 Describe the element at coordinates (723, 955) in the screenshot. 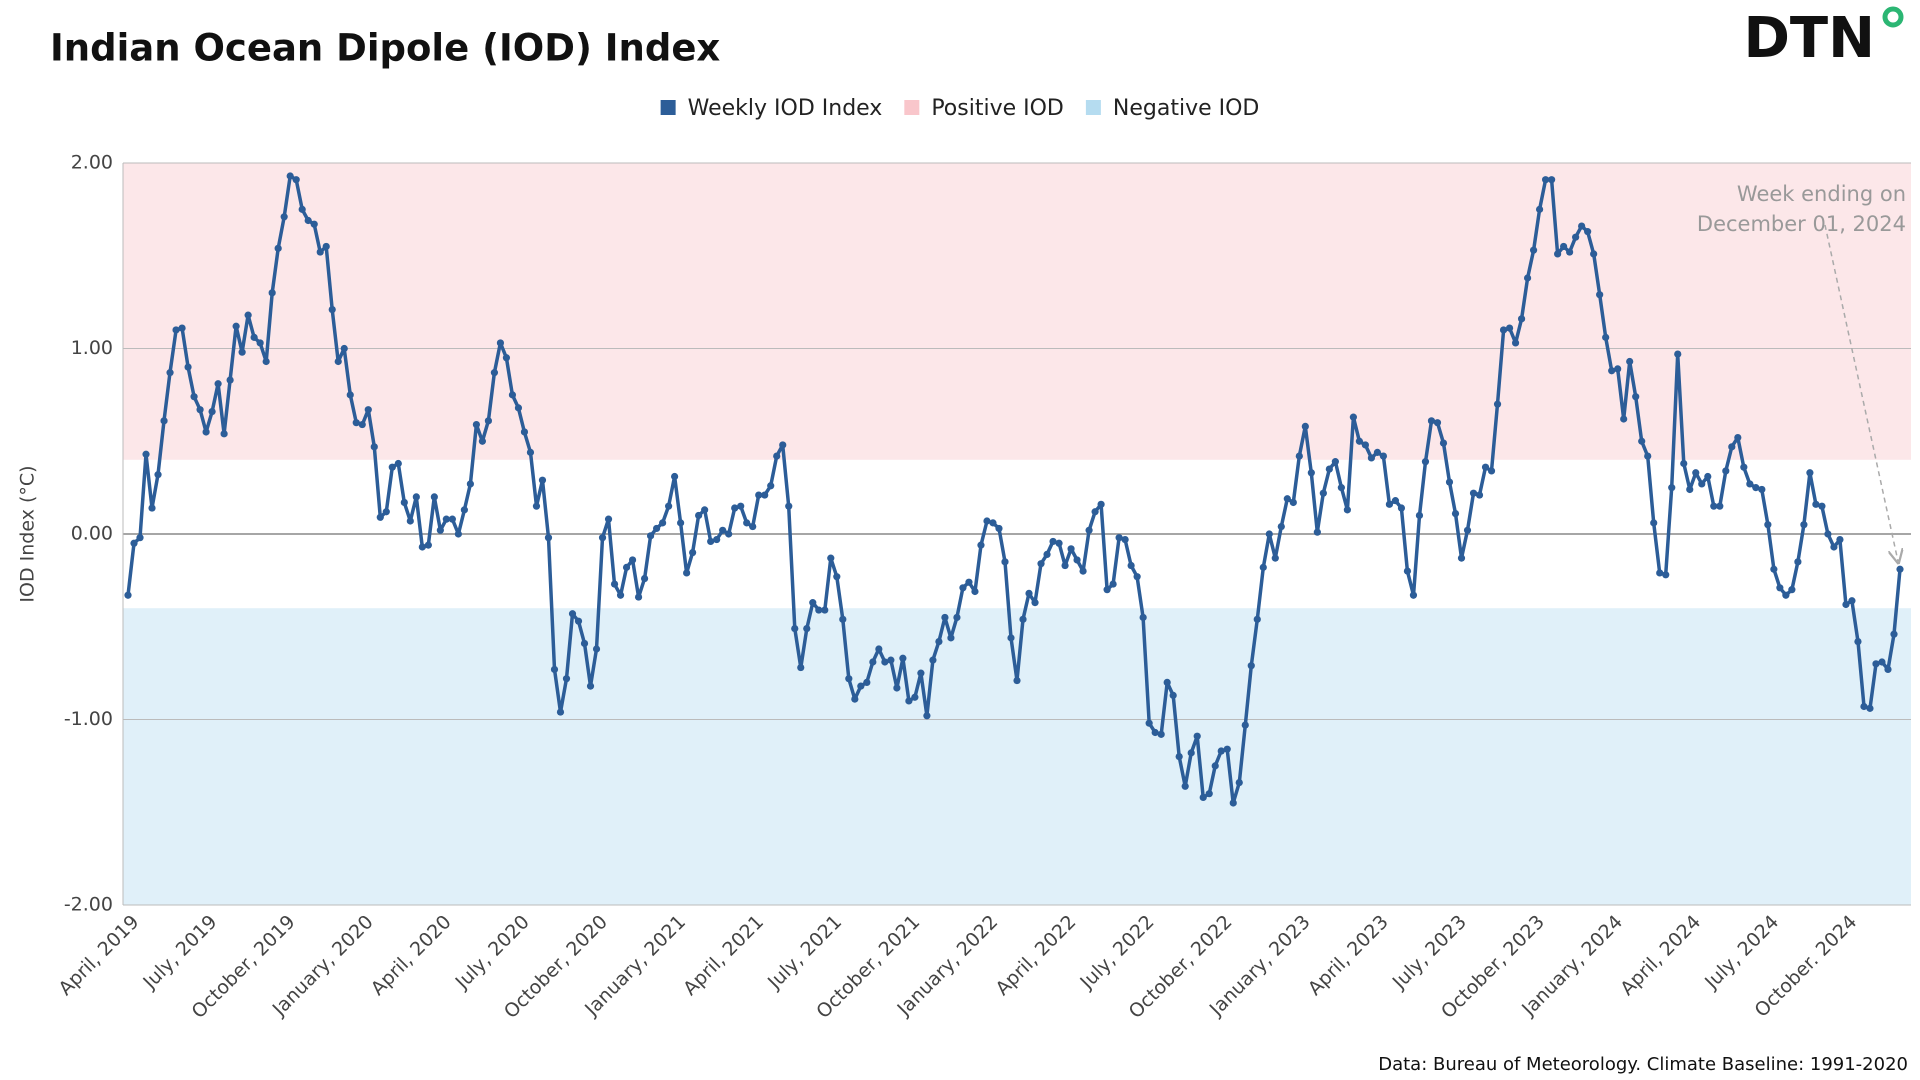

I see `x-tick-label: April, 2021` at that location.